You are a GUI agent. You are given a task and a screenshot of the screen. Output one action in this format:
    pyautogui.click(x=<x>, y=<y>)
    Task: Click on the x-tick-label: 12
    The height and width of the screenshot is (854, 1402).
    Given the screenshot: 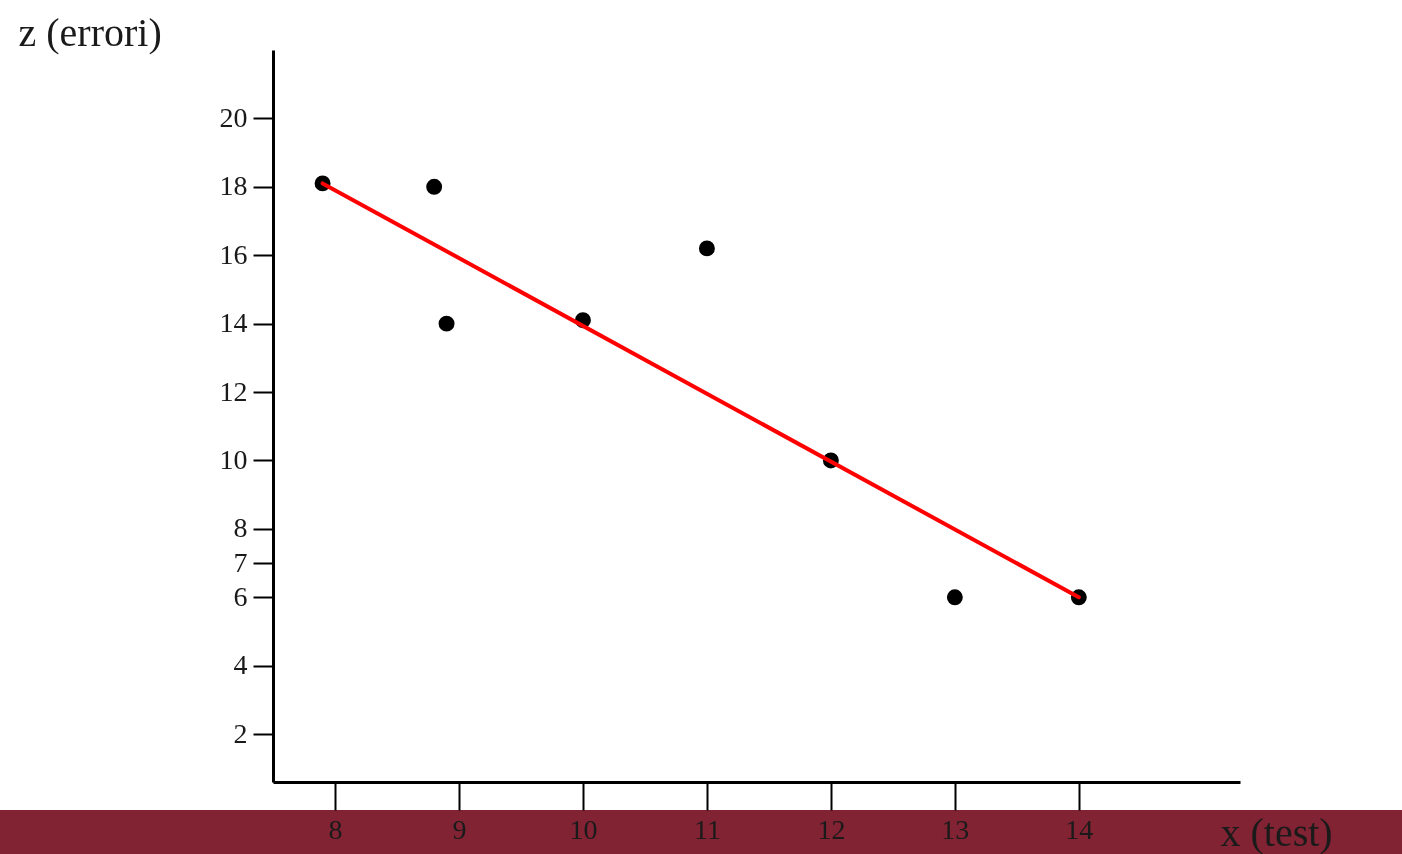 What is the action you would take?
    pyautogui.click(x=831, y=829)
    